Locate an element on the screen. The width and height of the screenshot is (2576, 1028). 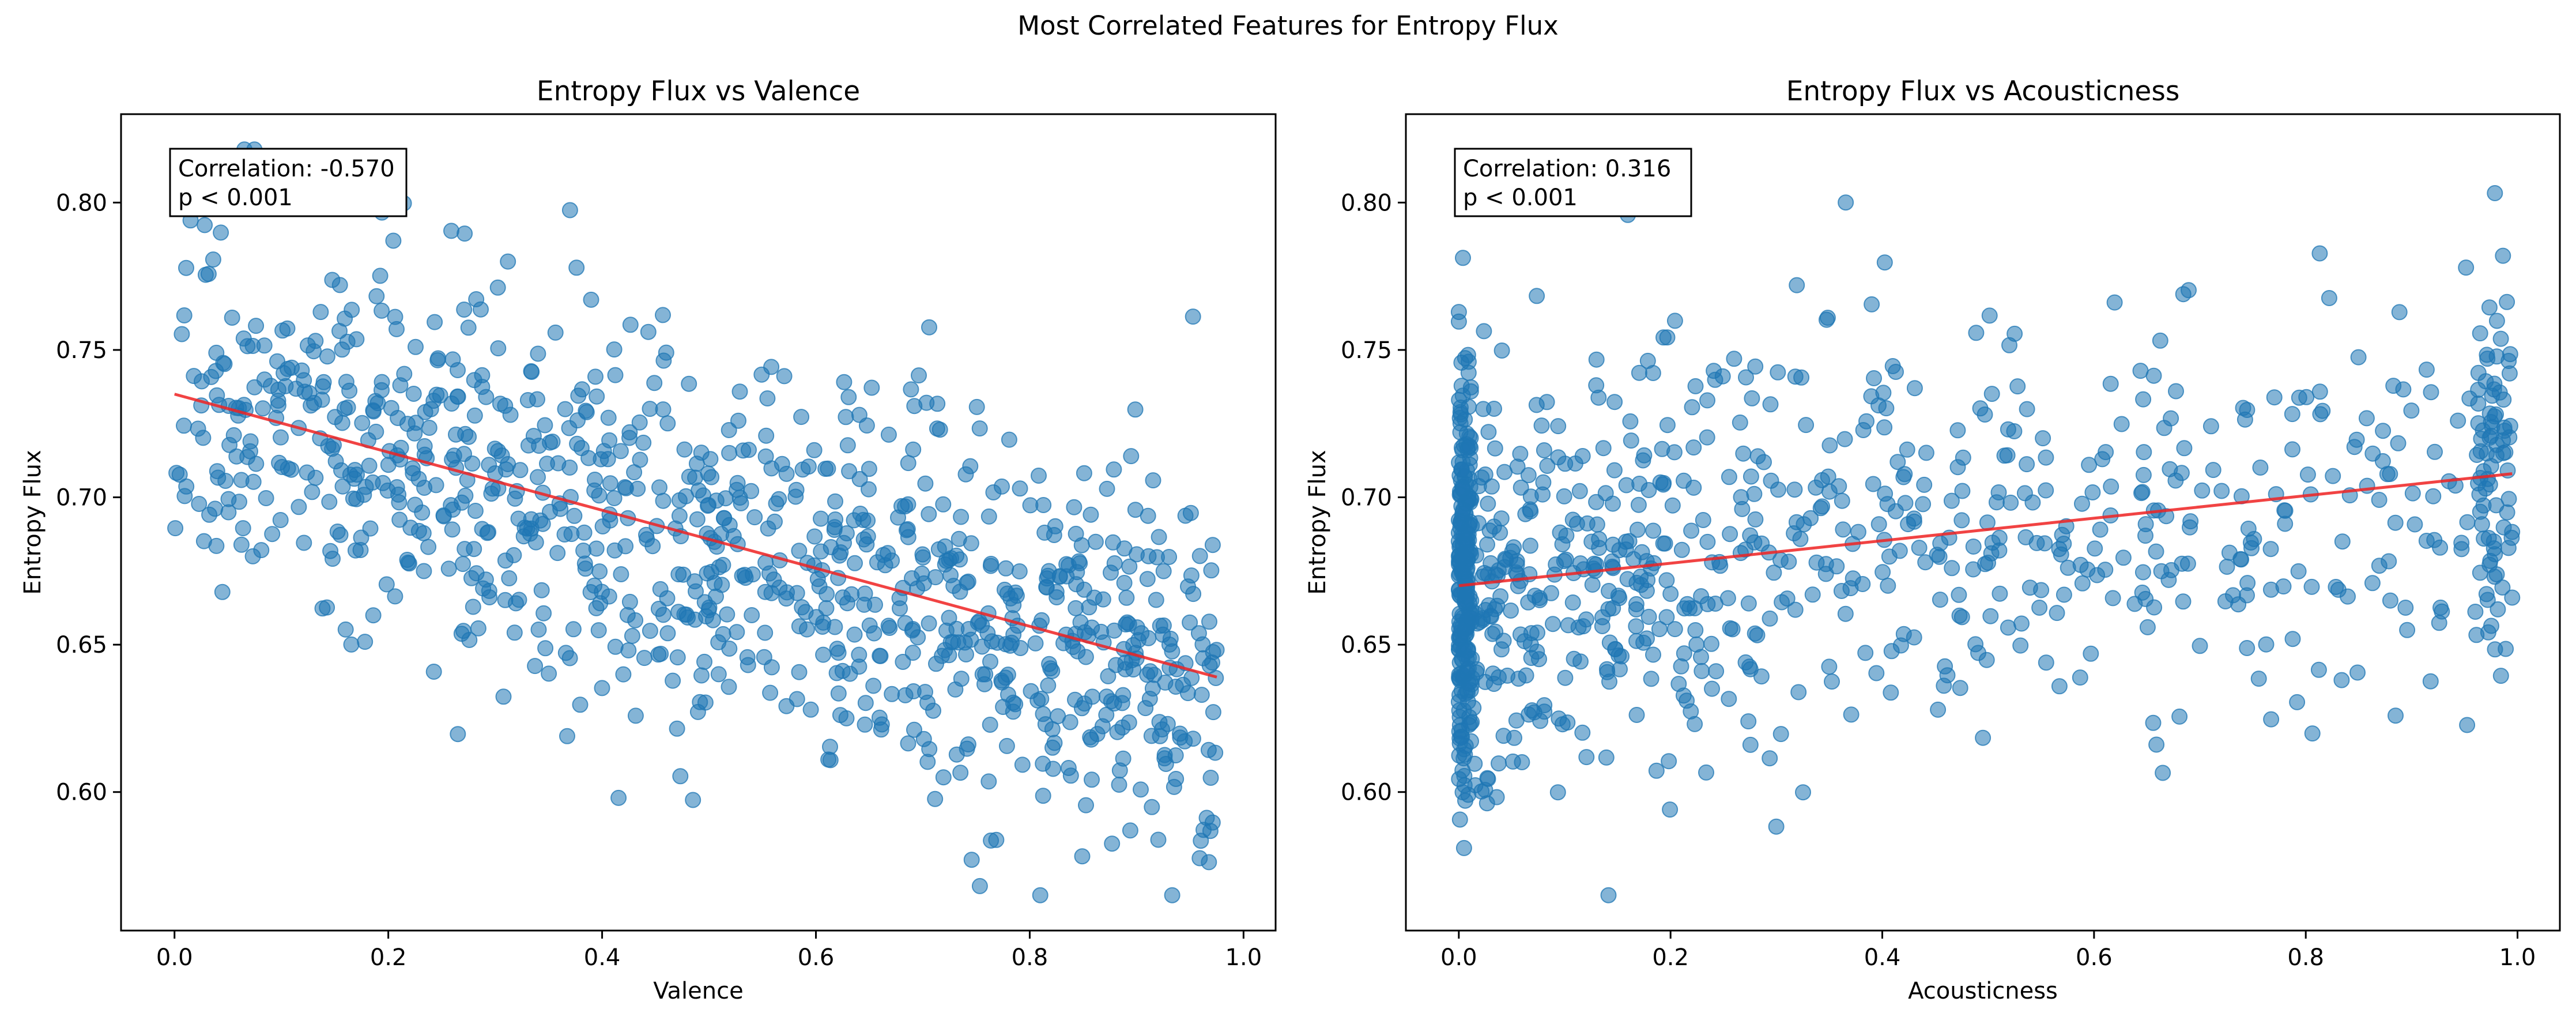
y-tick-label: 0.65 is located at coordinates (81, 645).